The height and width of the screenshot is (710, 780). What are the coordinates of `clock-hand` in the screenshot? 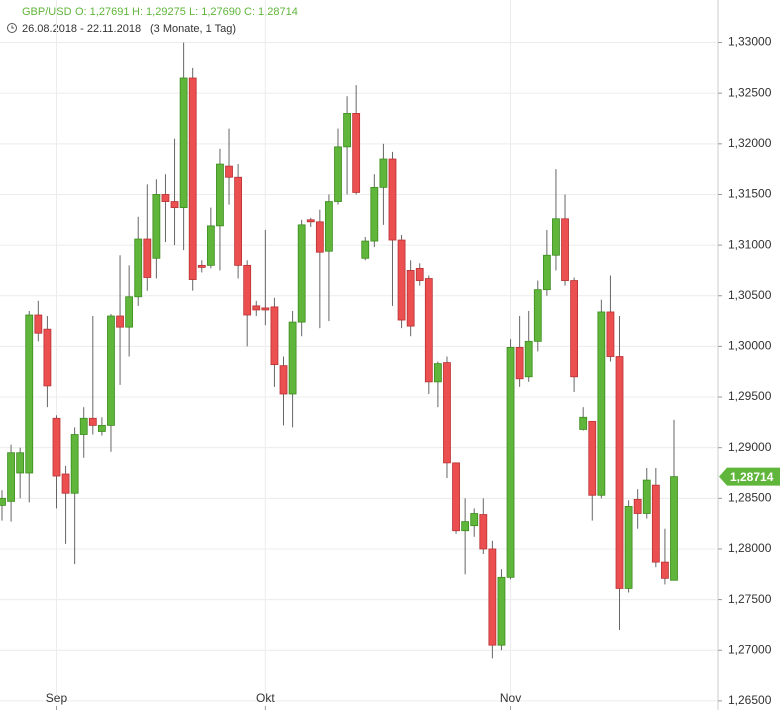 It's located at (12, 27).